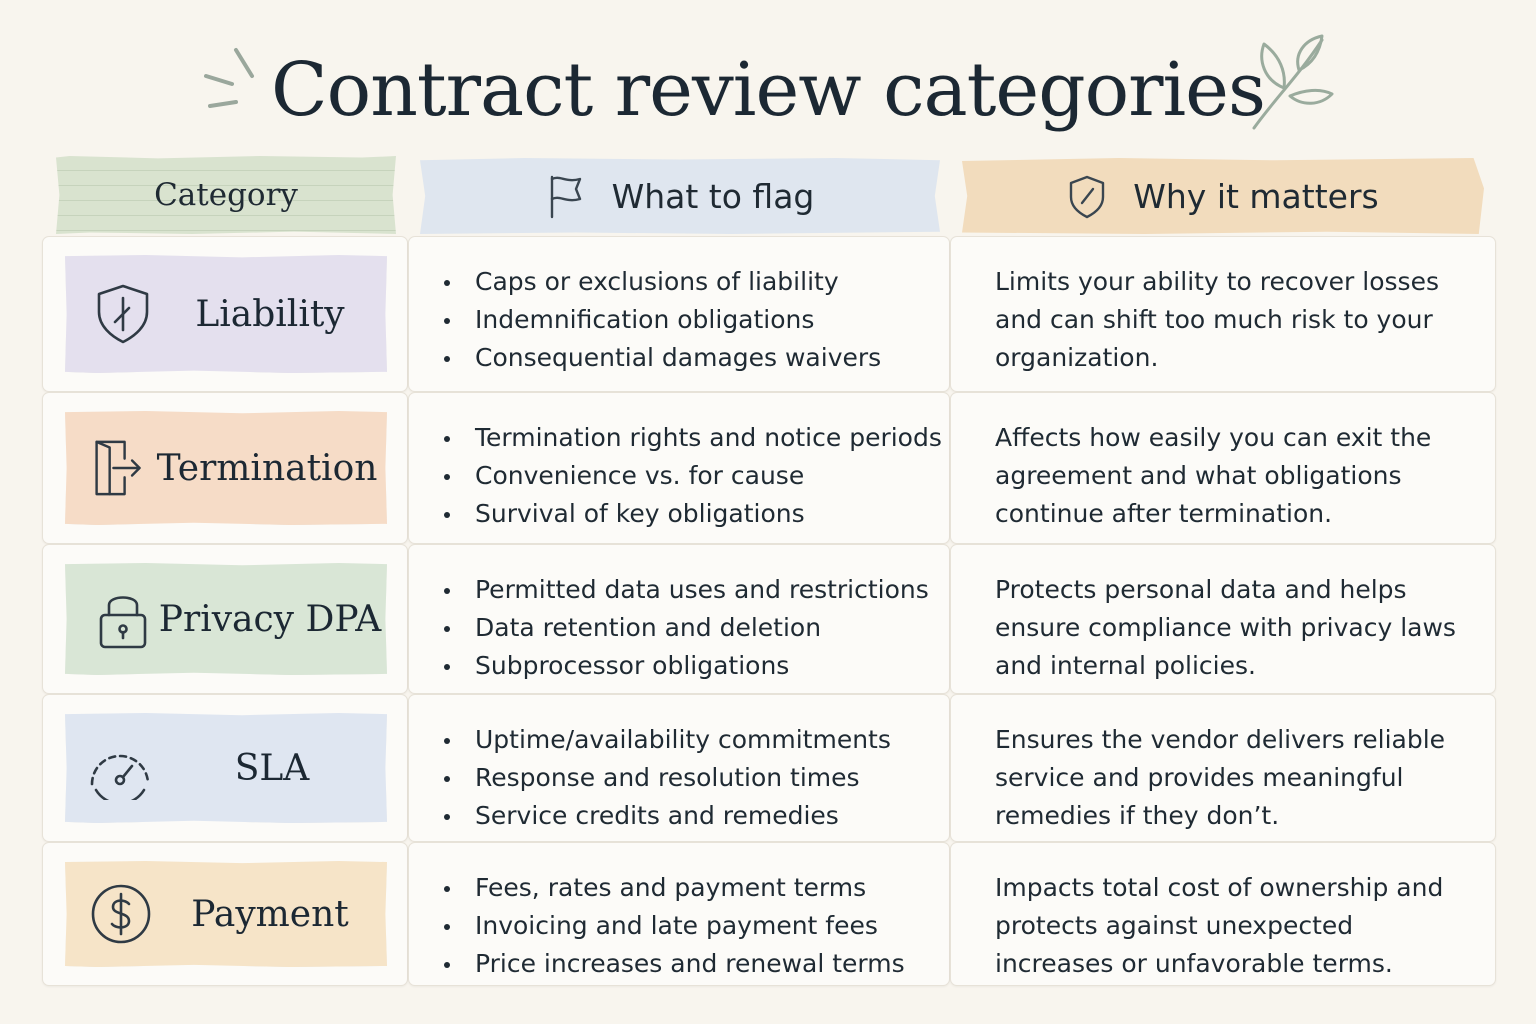 The width and height of the screenshot is (1536, 1024). Describe the element at coordinates (690, 438) in the screenshot. I see `list-item: Termination rights and notice periods` at that location.